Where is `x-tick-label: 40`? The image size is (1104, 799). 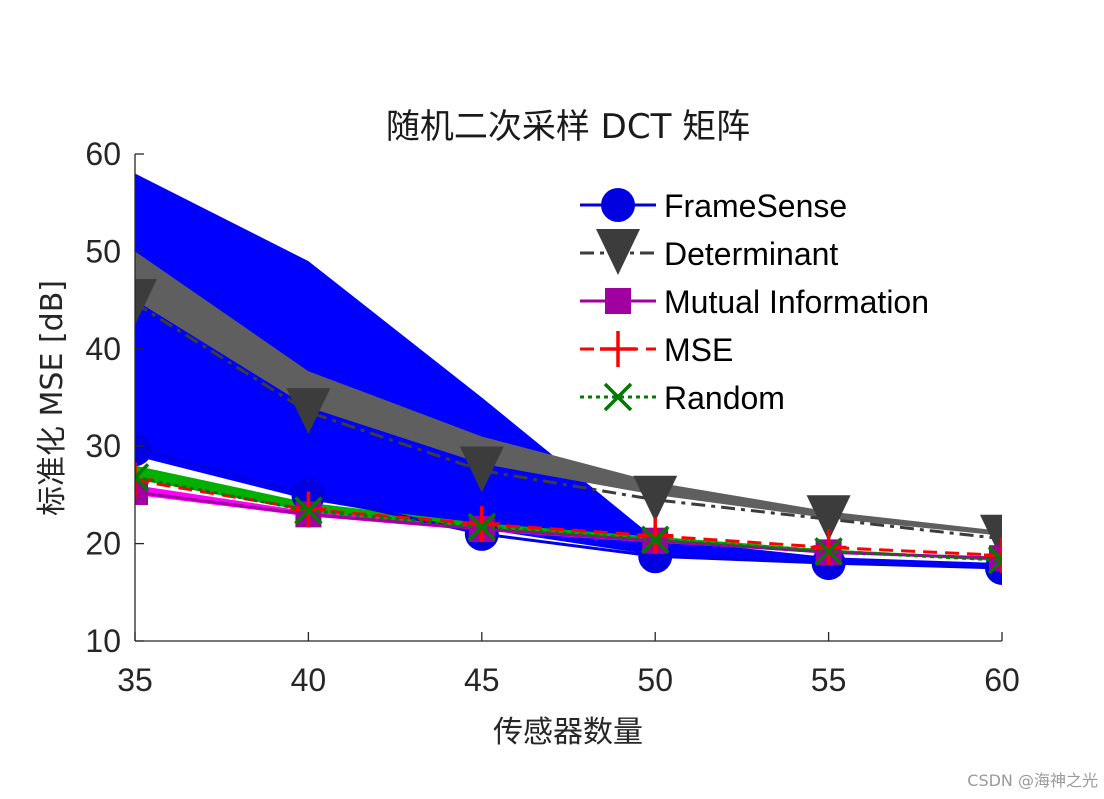 x-tick-label: 40 is located at coordinates (309, 680).